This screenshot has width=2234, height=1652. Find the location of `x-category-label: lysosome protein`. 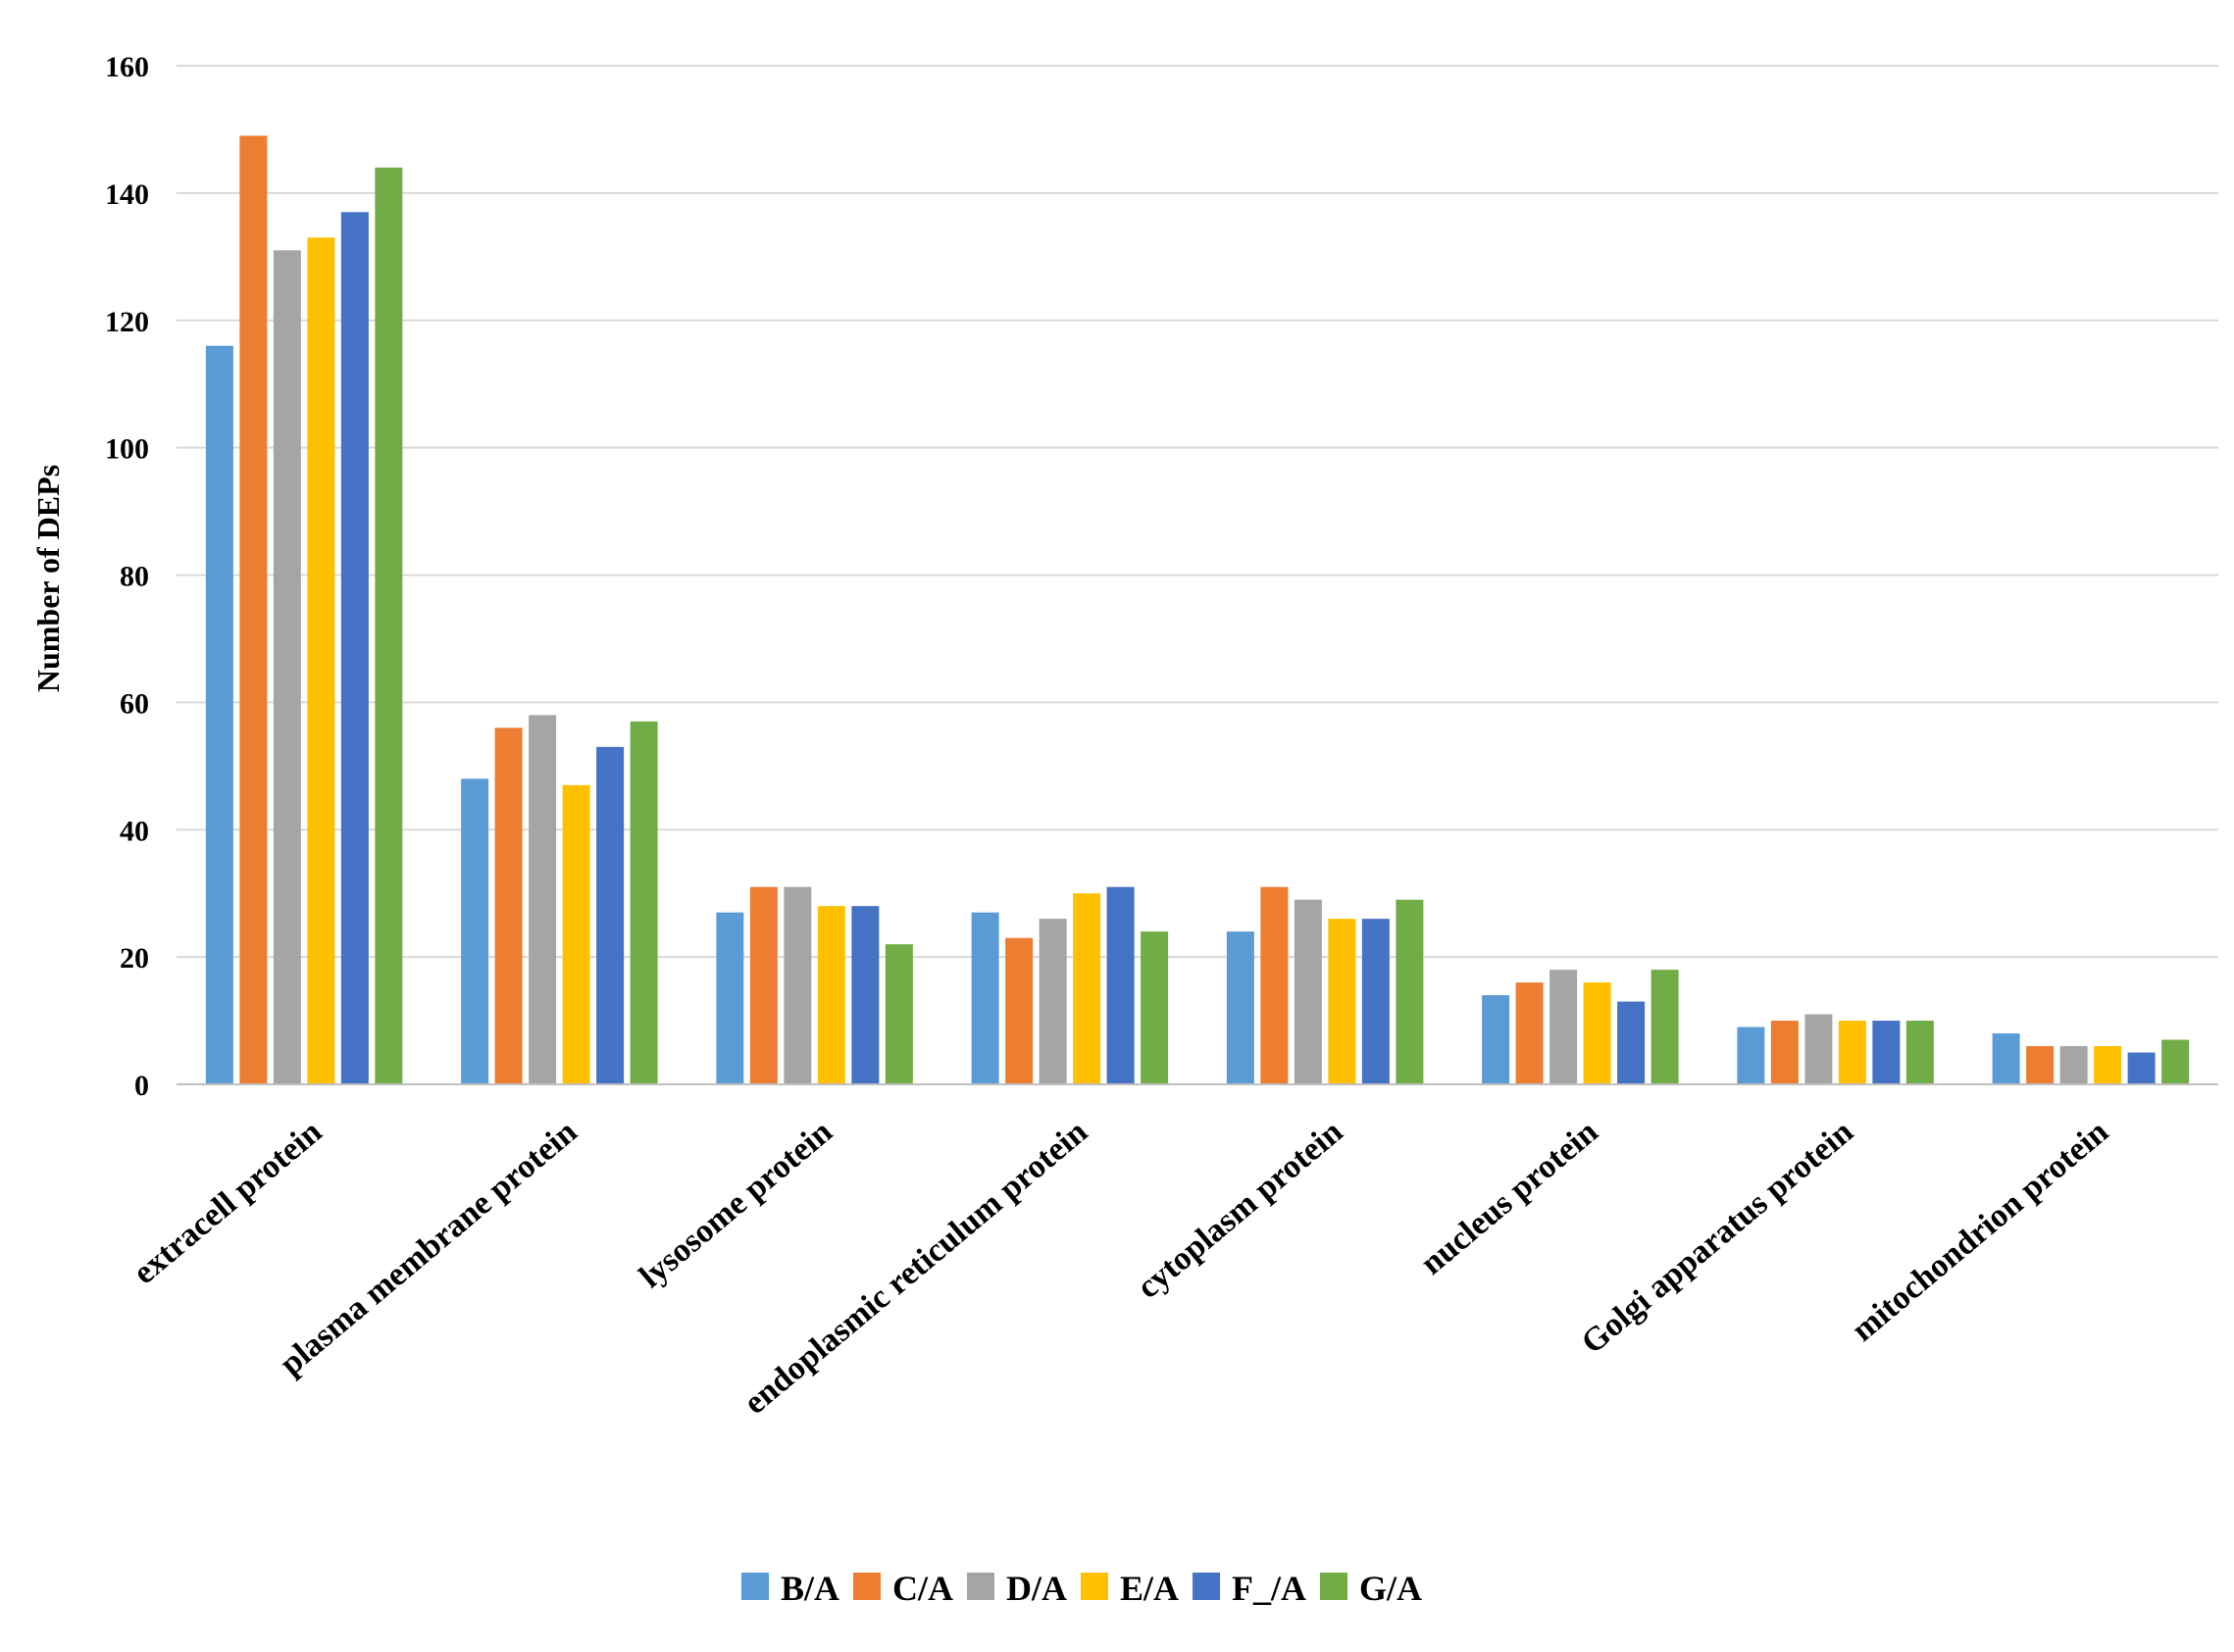

x-category-label: lysosome protein is located at coordinates (736, 1205).